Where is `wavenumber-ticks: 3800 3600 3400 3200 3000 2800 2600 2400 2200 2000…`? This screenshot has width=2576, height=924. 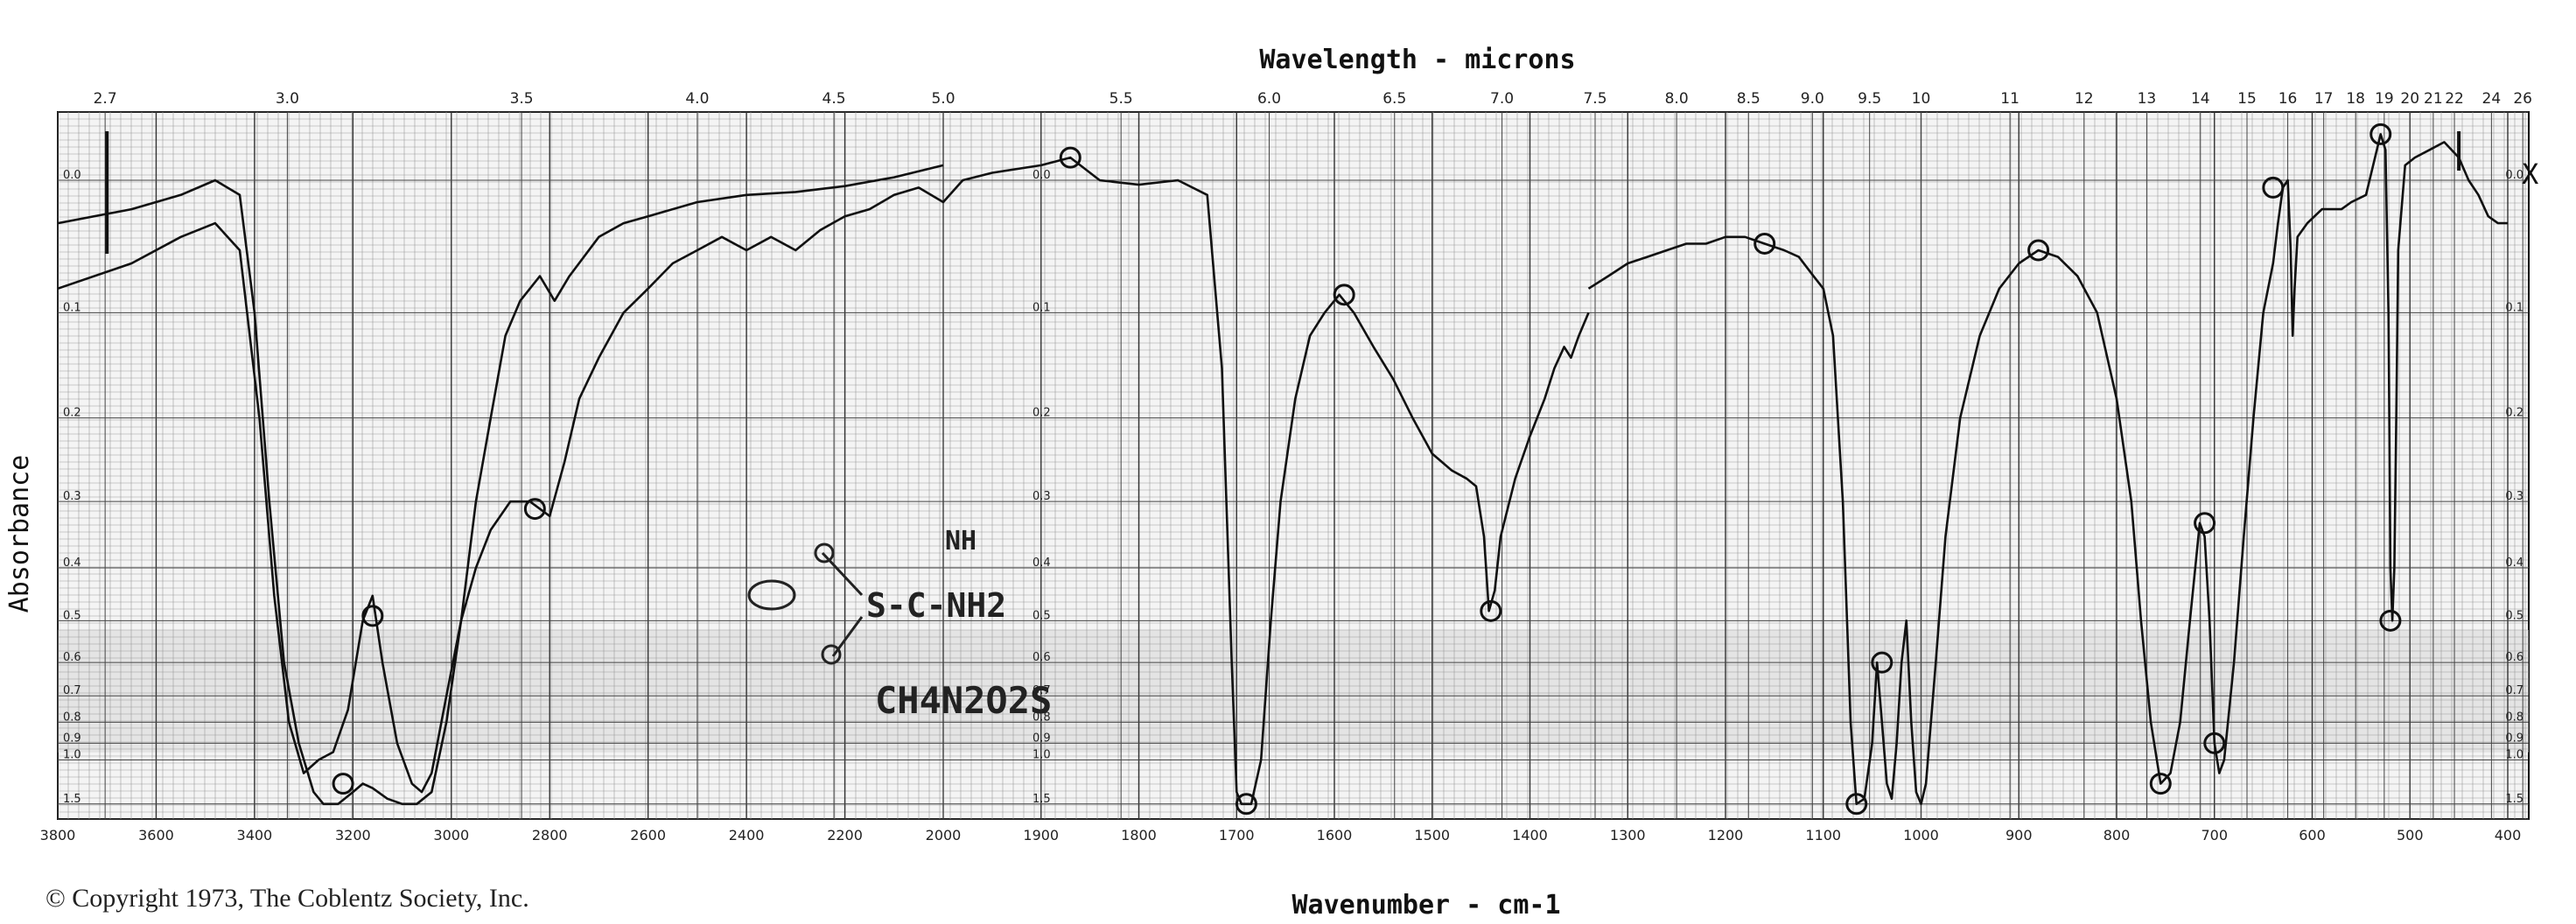
wavenumber-ticks: 3800 3600 3400 3200 3000 2800 2600 2400 2200 2000… is located at coordinates (1281, 835).